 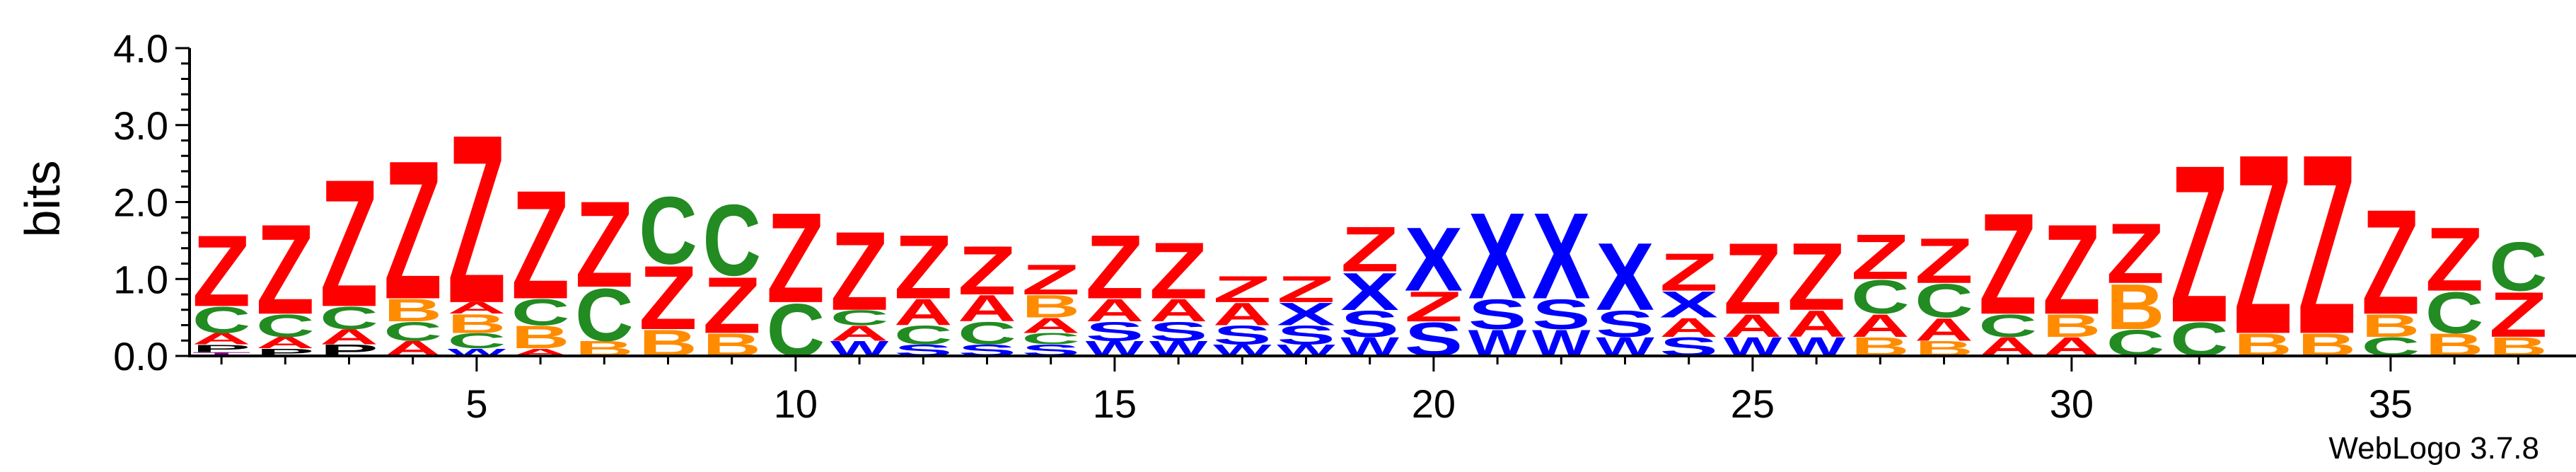 What do you see at coordinates (140, 202) in the screenshot?
I see `y-tick-label: 2.0` at bounding box center [140, 202].